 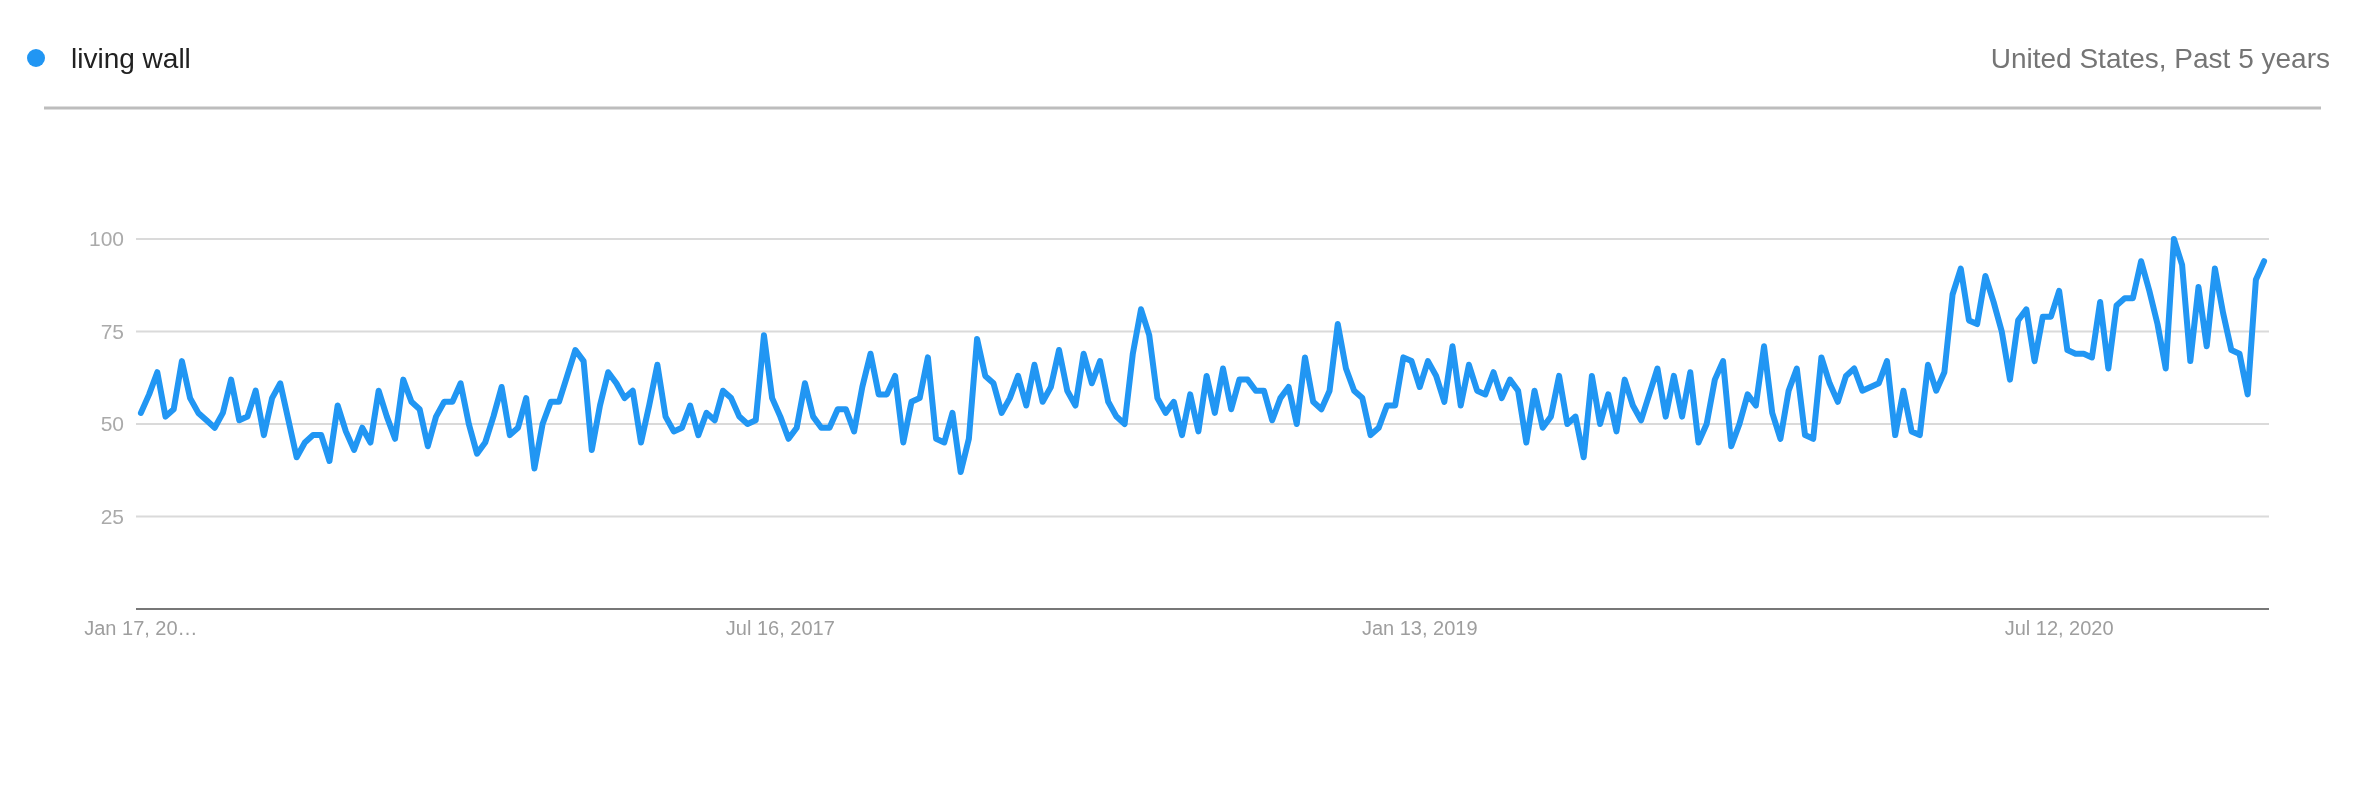 What do you see at coordinates (106, 239) in the screenshot?
I see `y-tick-label: 100` at bounding box center [106, 239].